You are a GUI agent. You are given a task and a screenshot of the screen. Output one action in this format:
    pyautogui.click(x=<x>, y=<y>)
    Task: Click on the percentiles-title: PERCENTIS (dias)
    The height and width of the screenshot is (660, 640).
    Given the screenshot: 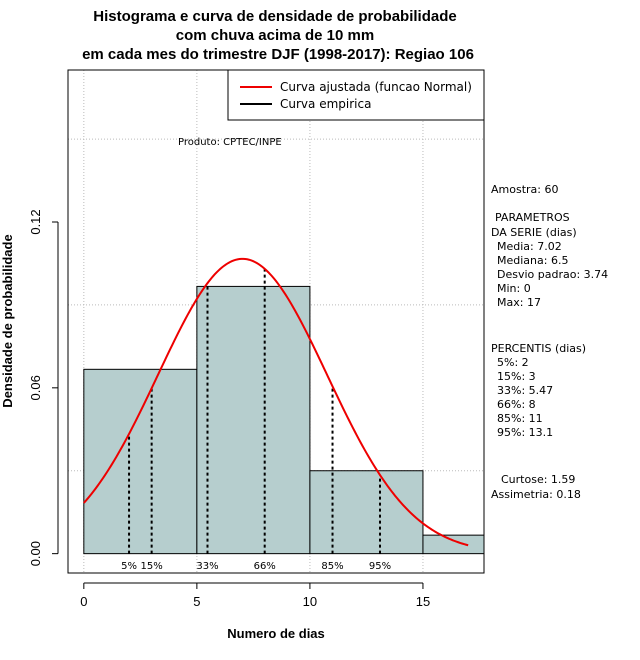 What is the action you would take?
    pyautogui.click(x=538, y=348)
    